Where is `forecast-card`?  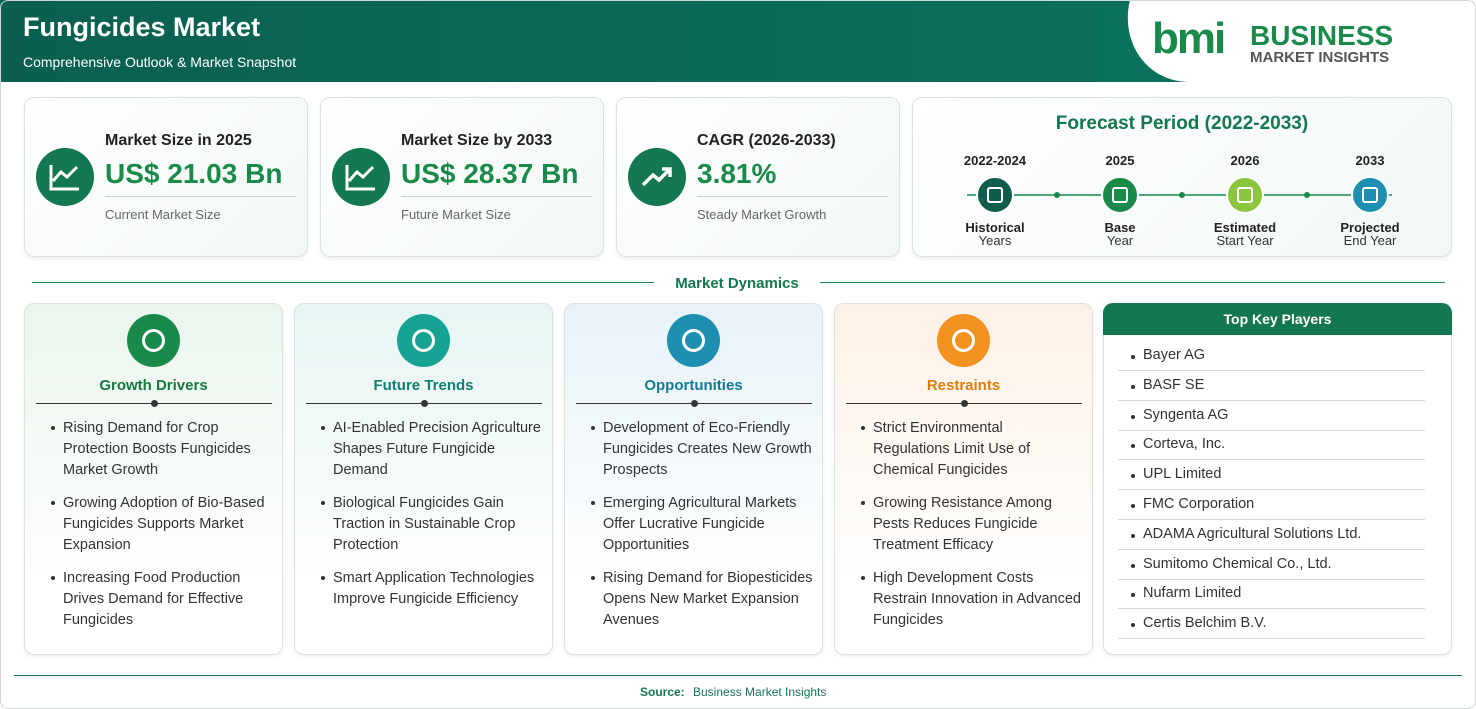
forecast-card is located at coordinates (1182, 177).